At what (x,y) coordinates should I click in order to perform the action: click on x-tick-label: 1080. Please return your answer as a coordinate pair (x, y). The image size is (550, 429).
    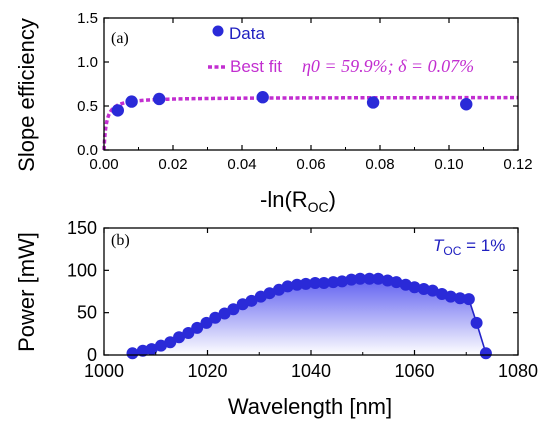
    Looking at the image, I should click on (518, 371).